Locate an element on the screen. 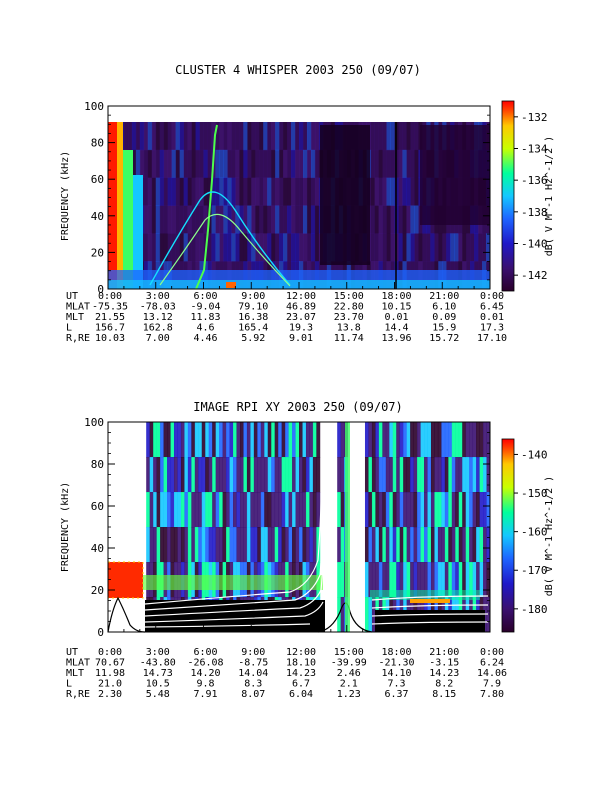 The width and height of the screenshot is (600, 800). table-cell: 0:00 is located at coordinates (492, 652).